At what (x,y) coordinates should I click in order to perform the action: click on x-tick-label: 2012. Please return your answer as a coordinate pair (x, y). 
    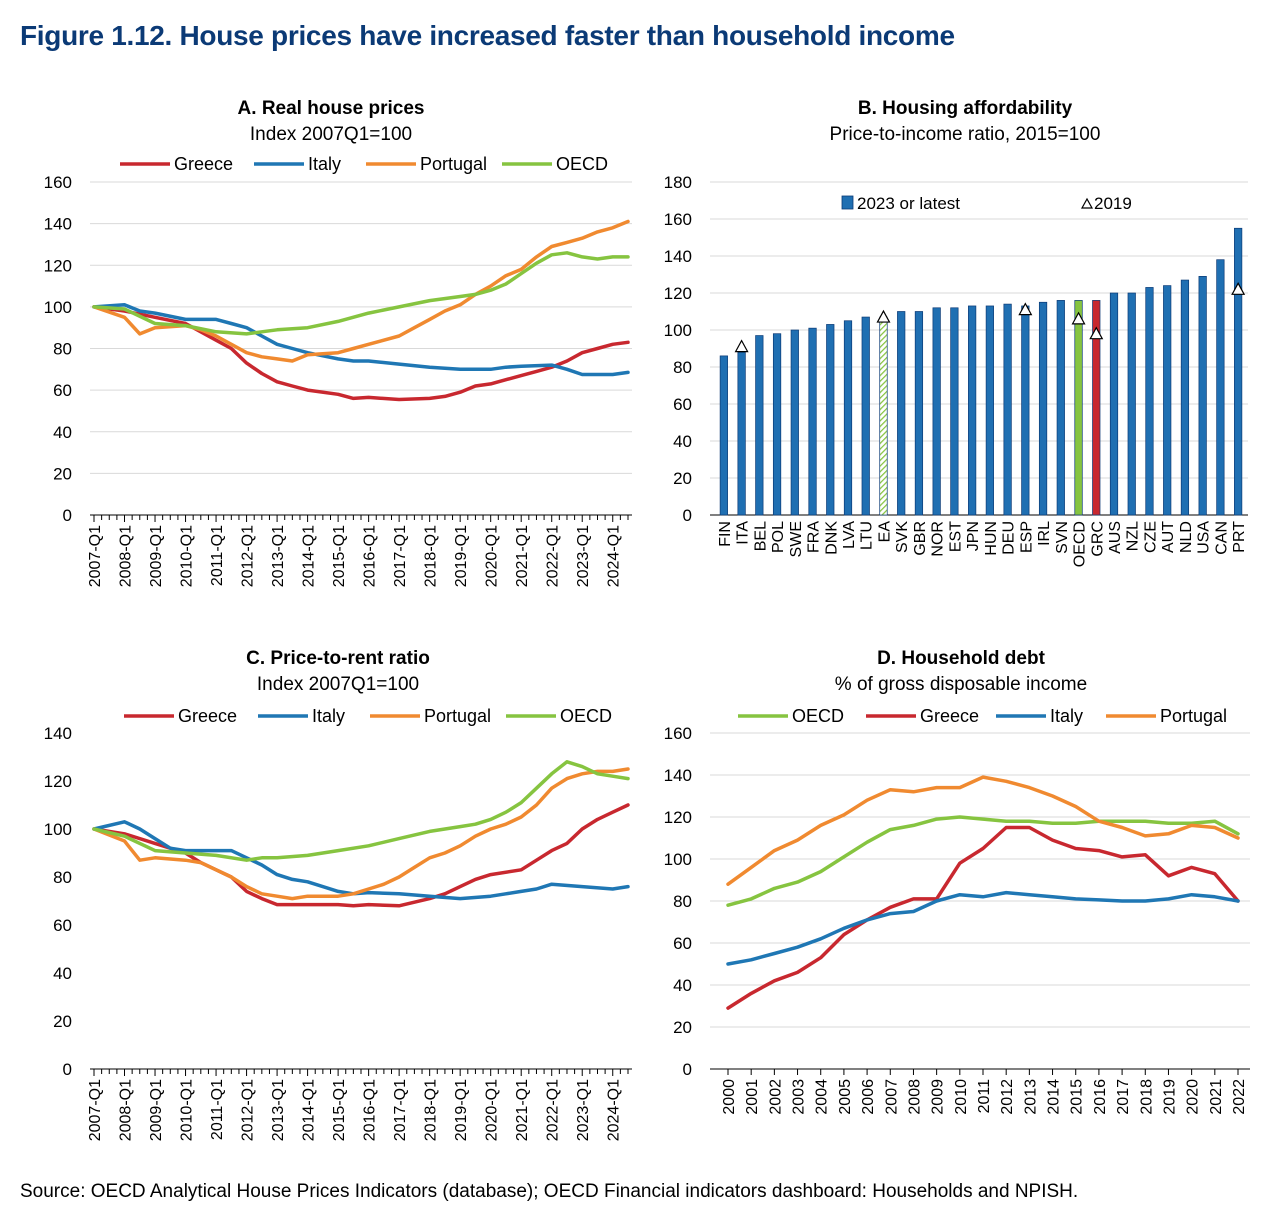
    Looking at the image, I should click on (1007, 1097).